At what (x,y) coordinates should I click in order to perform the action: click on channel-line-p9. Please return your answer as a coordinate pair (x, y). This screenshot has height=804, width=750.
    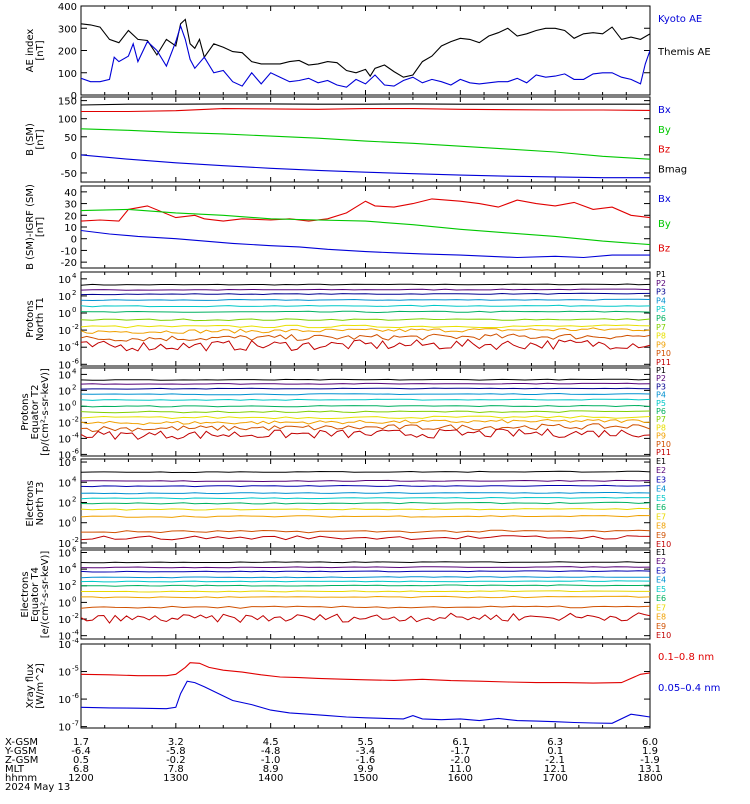
    Looking at the image, I should click on (365, 330).